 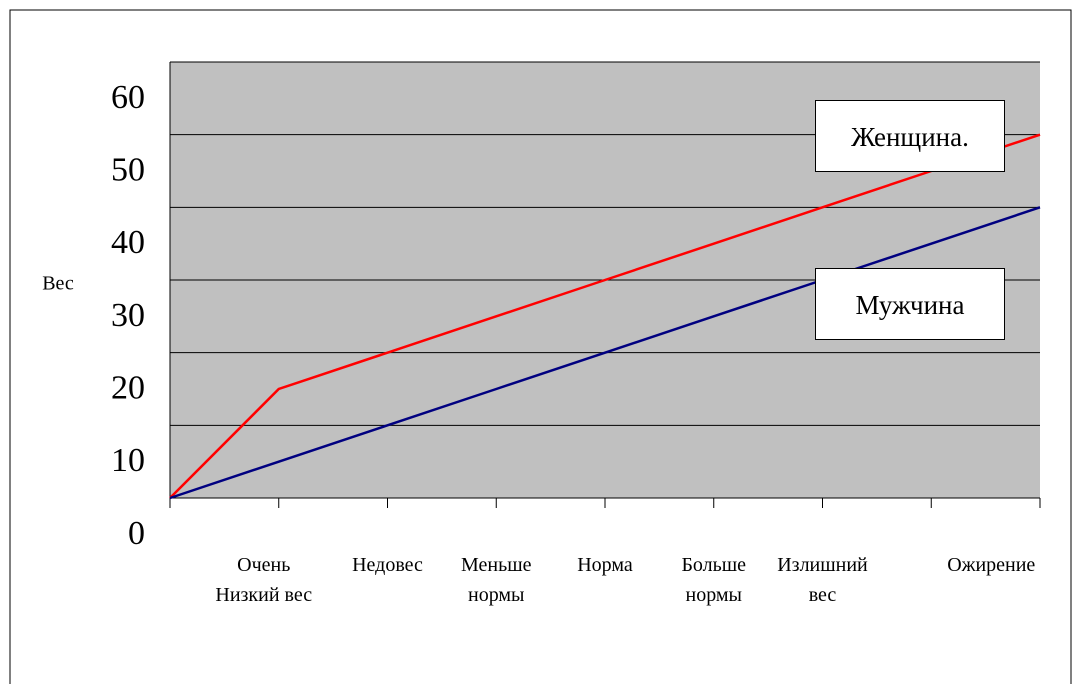 I want to click on legend-entry: Женщина., so click(x=910, y=136).